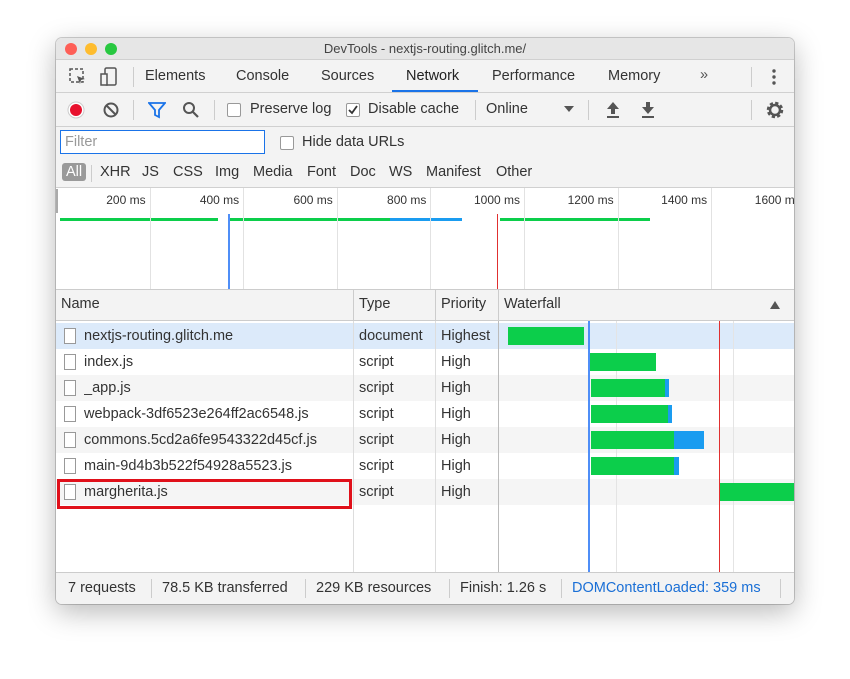  I want to click on export-har-button, so click(648, 110).